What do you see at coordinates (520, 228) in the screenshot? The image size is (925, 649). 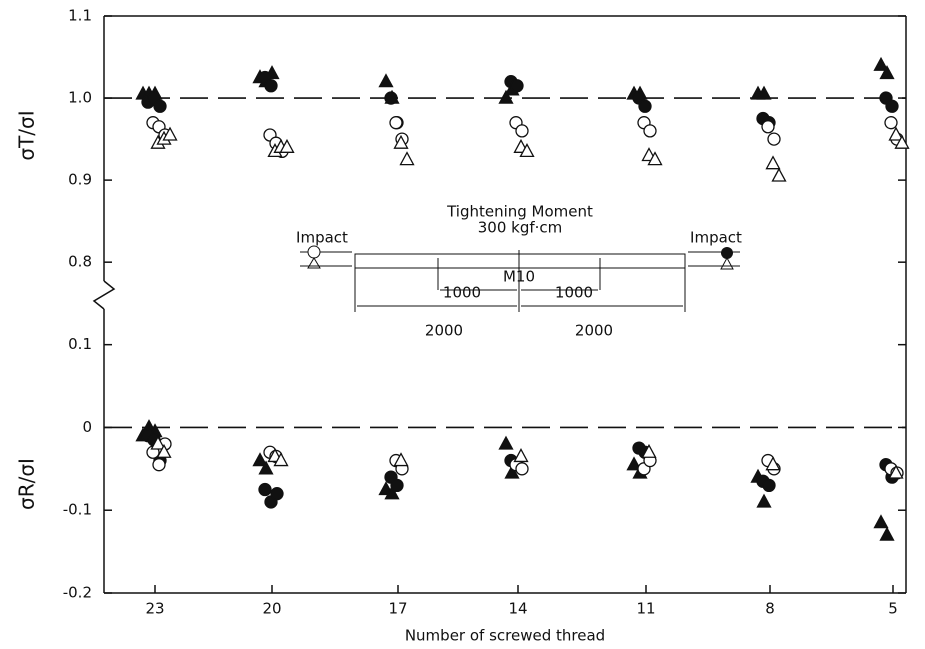 I see `inset-moment: 300 kgf·cm` at bounding box center [520, 228].